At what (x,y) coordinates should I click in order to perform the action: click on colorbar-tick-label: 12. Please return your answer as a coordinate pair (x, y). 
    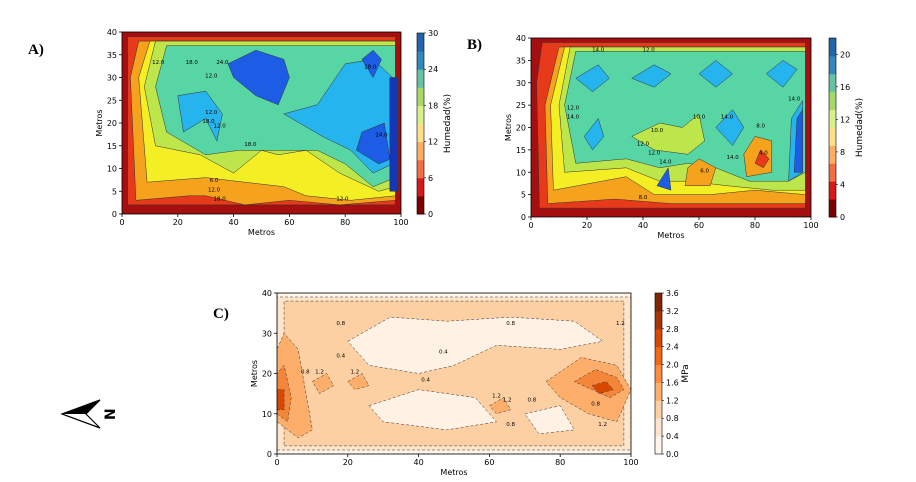
    Looking at the image, I should click on (845, 119).